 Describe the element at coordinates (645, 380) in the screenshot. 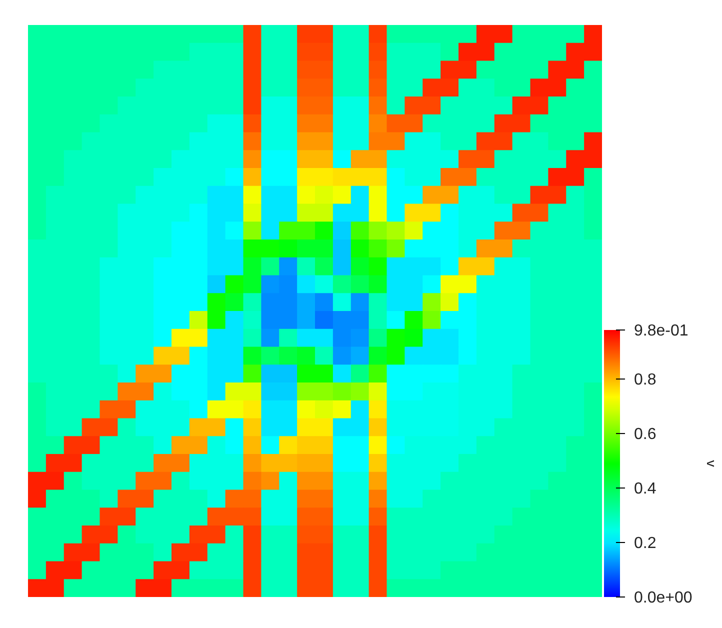

I see `color-bar-label: 0.8` at that location.